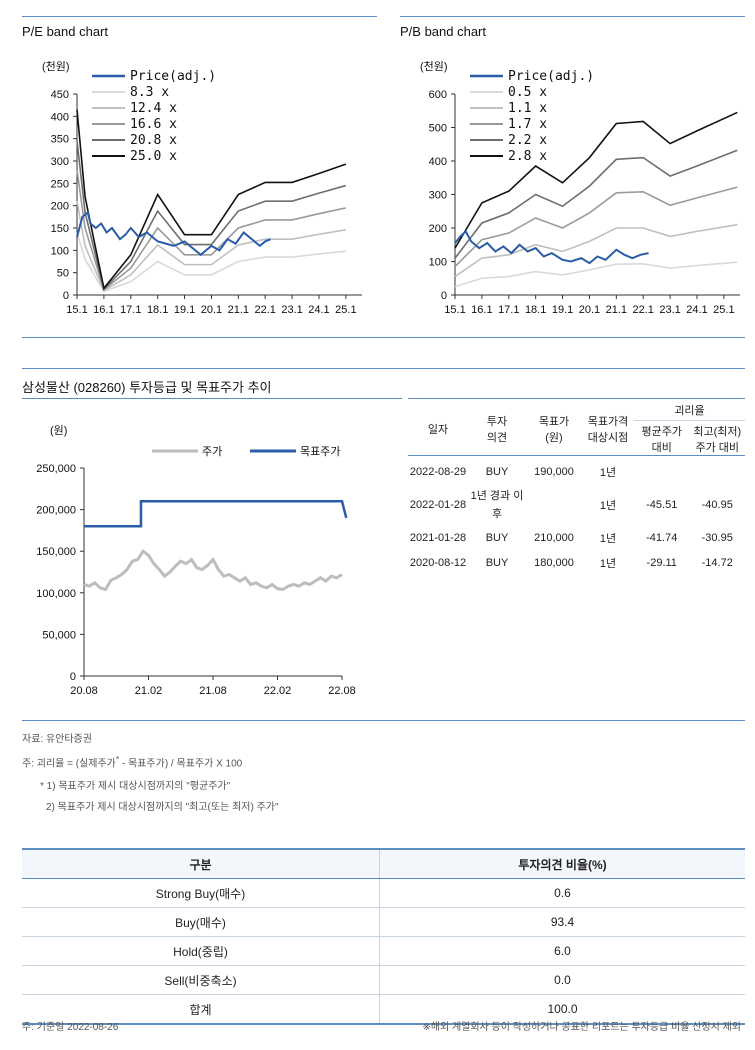 Image resolution: width=755 pixels, height=1050 pixels. Describe the element at coordinates (535, 310) in the screenshot. I see `pb-x-tick-label: 18.1` at that location.